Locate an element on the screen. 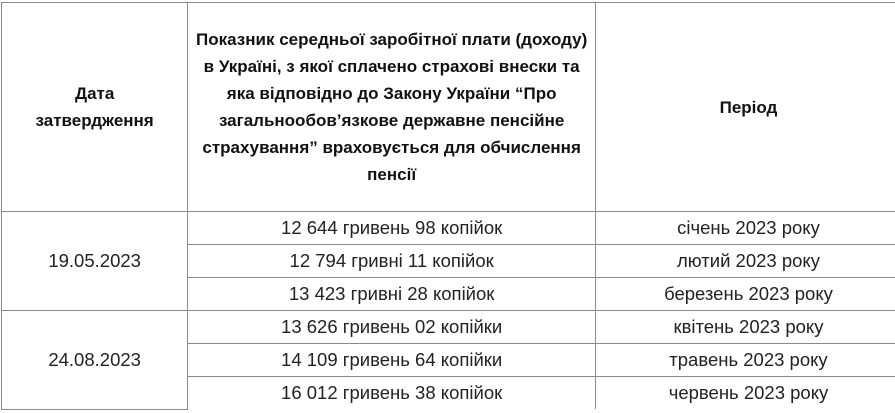 This screenshot has height=413, width=895. period-cell: червень 2023 року is located at coordinates (744, 392).